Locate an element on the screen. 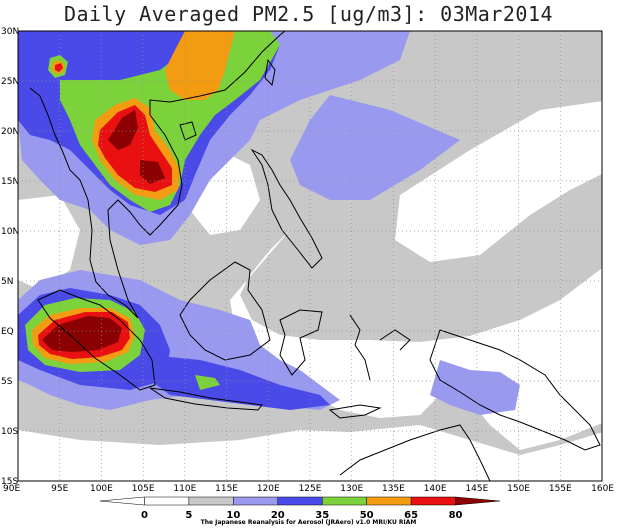 This screenshot has height=529, width=617. lat-tick-label: 5S is located at coordinates (7, 382).